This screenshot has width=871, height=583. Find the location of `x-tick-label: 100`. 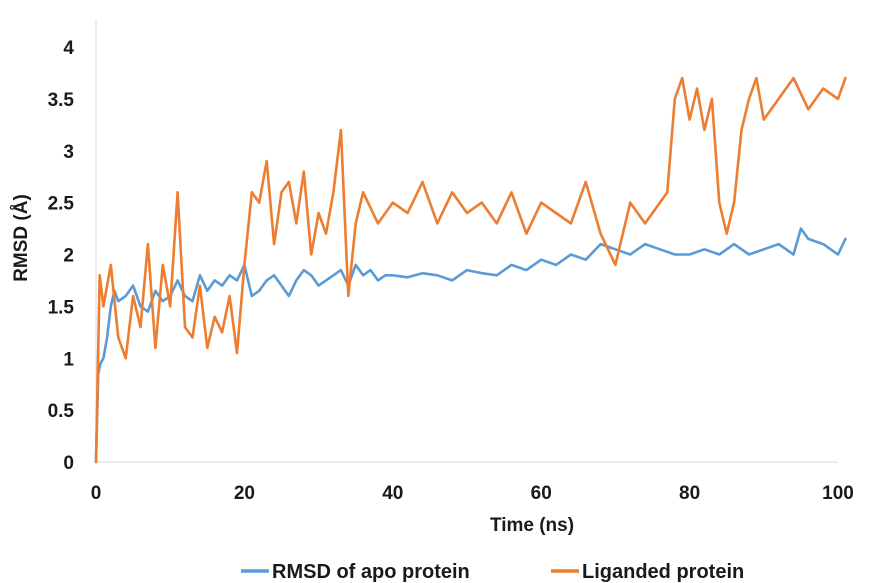

x-tick-label: 100 is located at coordinates (838, 493).